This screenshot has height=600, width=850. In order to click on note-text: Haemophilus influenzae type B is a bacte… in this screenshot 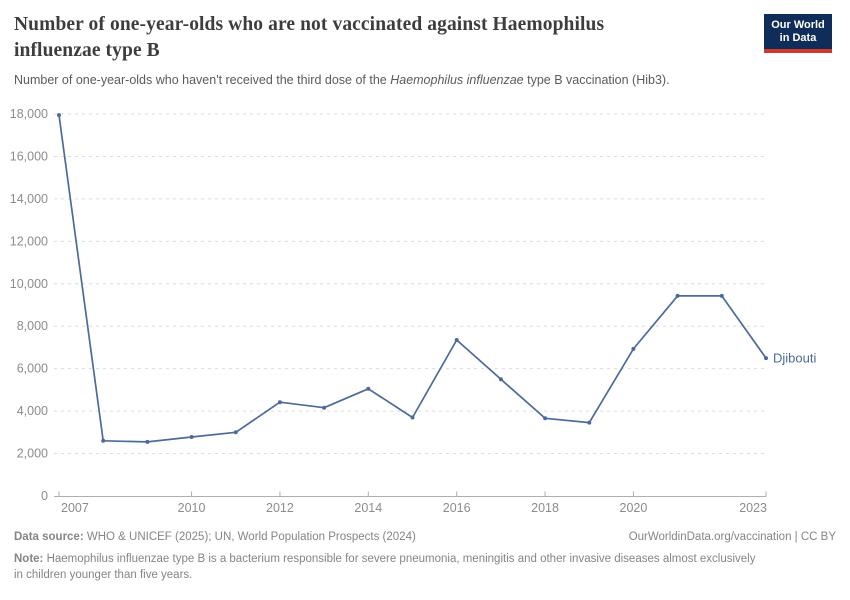, I will do `click(385, 567)`.